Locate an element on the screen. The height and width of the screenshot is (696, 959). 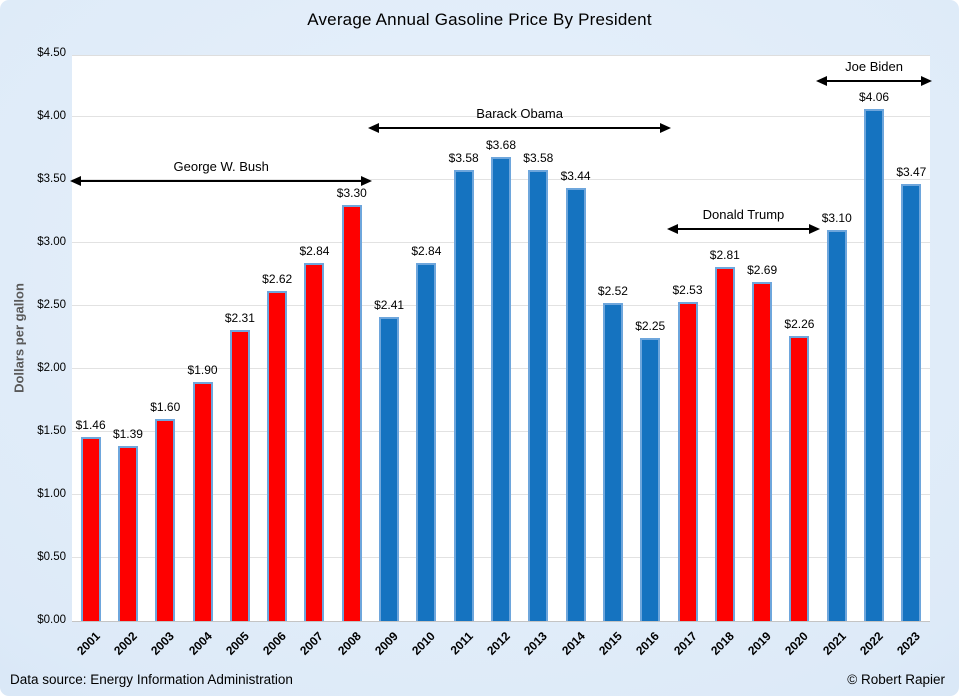
bar-2012 is located at coordinates (501, 389).